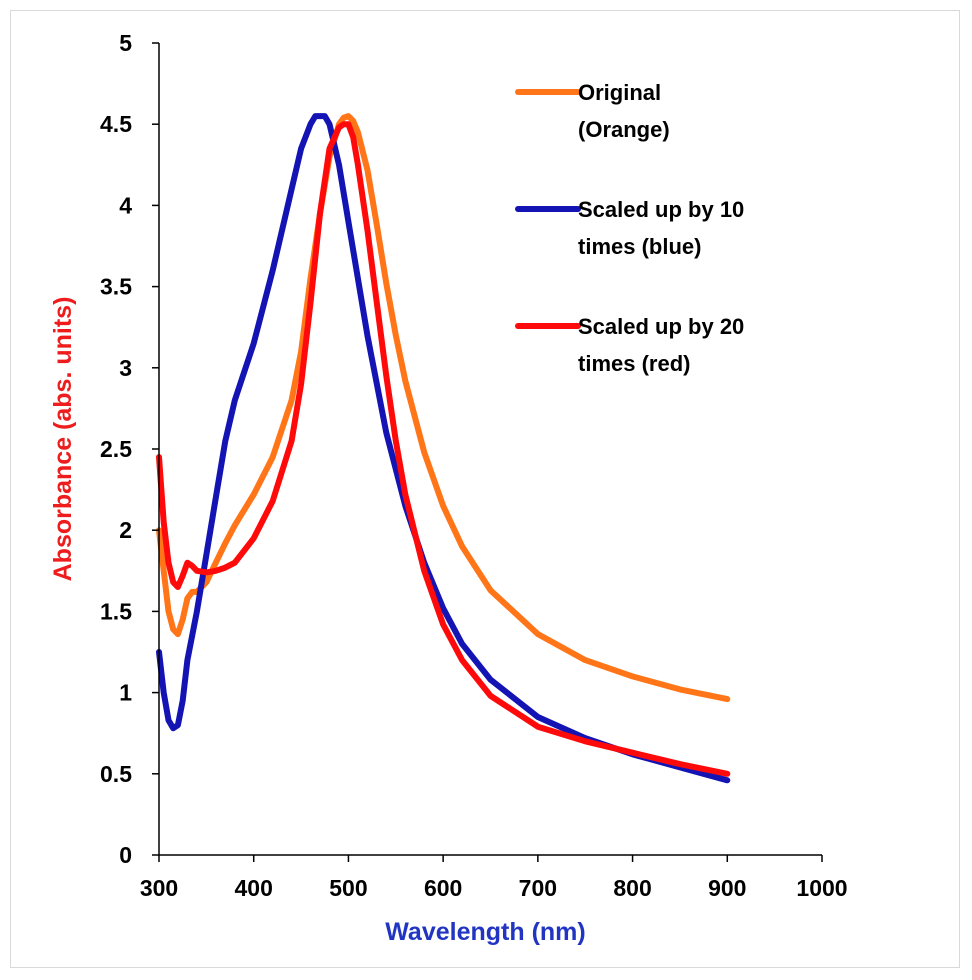 This screenshot has width=972, height=980. I want to click on legend-label-3: times (red), so click(634, 363).